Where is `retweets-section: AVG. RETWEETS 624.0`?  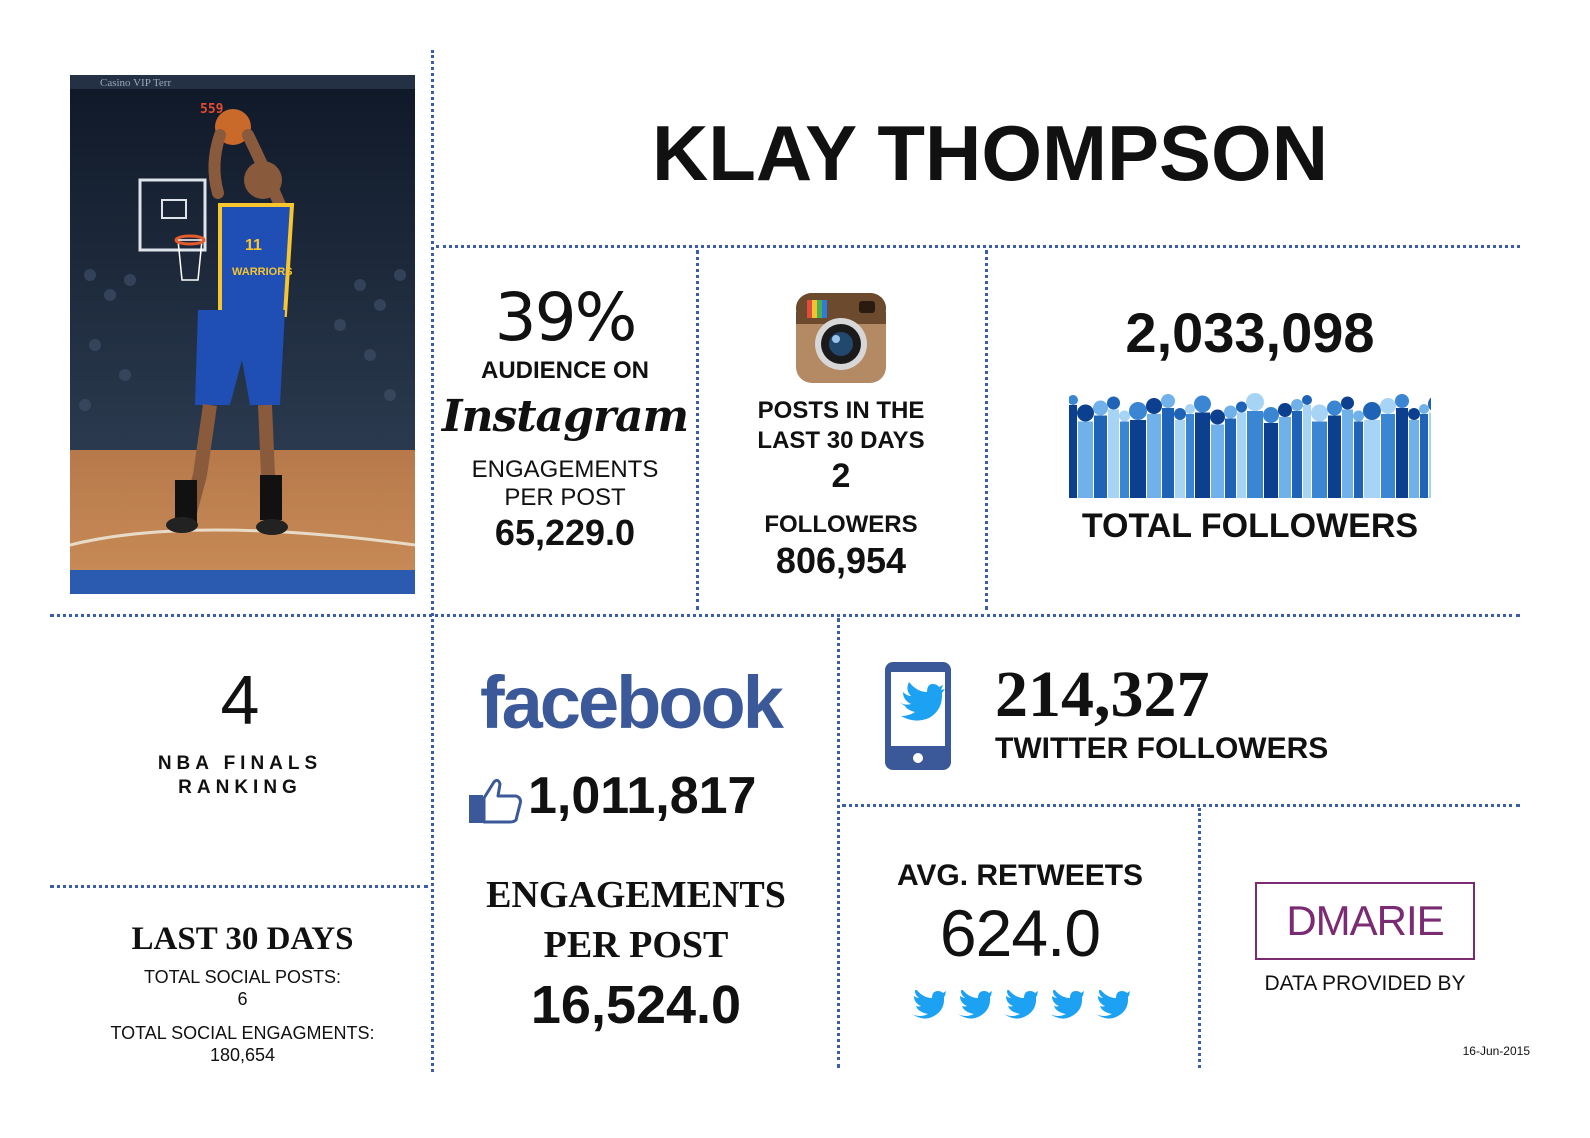
retweets-section: AVG. RETWEETS 624.0 is located at coordinates (1020, 942).